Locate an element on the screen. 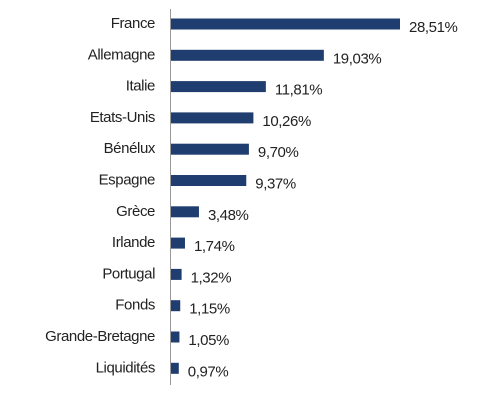 The image size is (484, 409). value-label: 9,70% is located at coordinates (278, 152).